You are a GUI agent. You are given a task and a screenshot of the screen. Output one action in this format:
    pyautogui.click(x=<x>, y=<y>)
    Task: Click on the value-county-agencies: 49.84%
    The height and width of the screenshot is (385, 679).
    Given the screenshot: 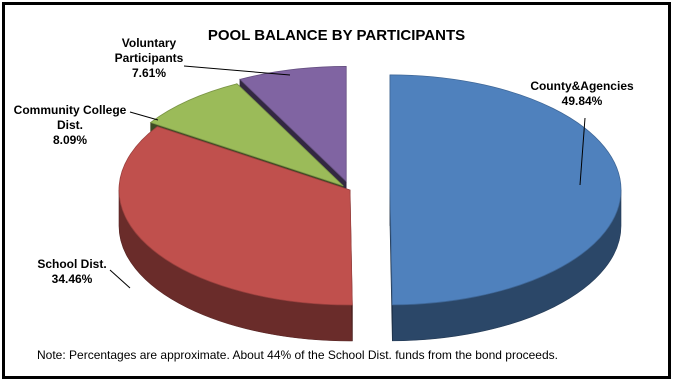 What is the action you would take?
    pyautogui.click(x=582, y=101)
    